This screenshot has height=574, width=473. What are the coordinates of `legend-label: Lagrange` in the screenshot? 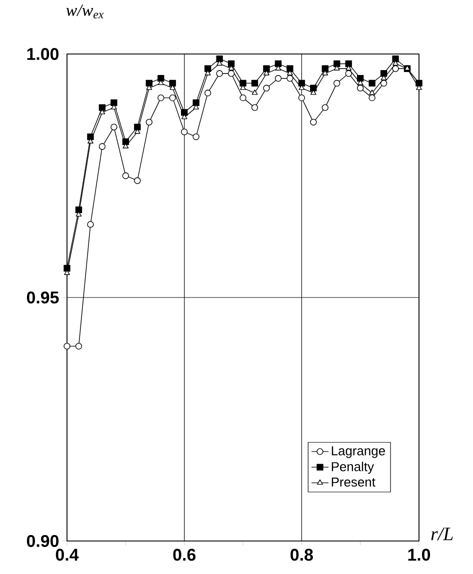 It's located at (358, 452).